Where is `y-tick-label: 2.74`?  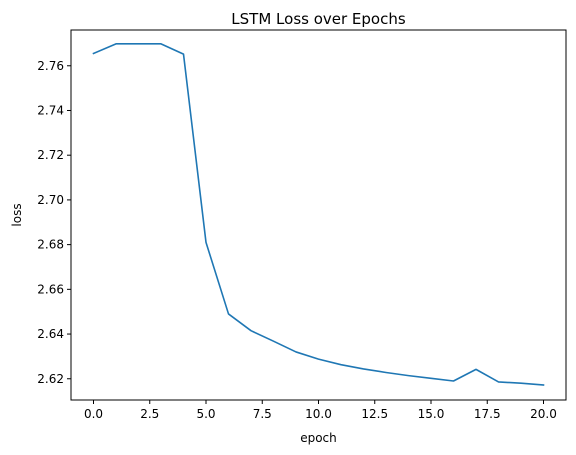 y-tick-label: 2.74 is located at coordinates (50, 110).